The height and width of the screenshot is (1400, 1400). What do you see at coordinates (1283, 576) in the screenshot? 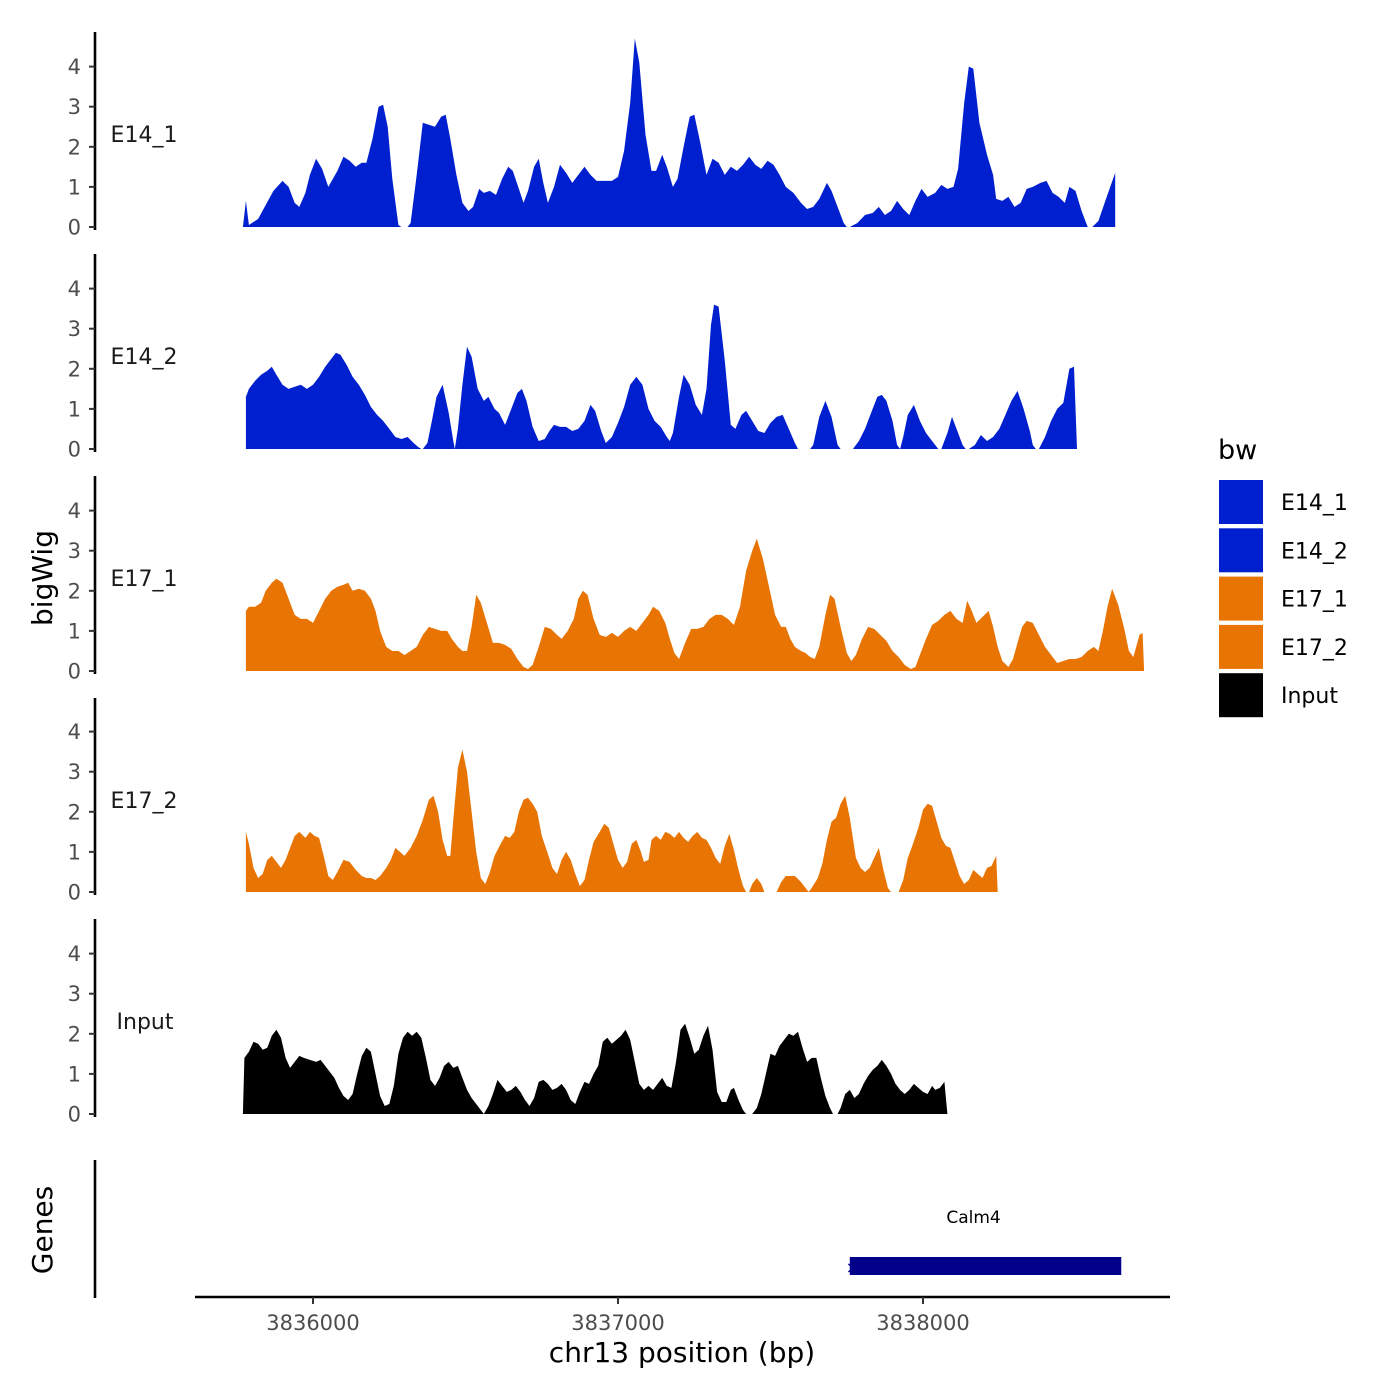
I see `legend: bw E14_1 E14_2 E17_1 E17_2 Input` at bounding box center [1283, 576].